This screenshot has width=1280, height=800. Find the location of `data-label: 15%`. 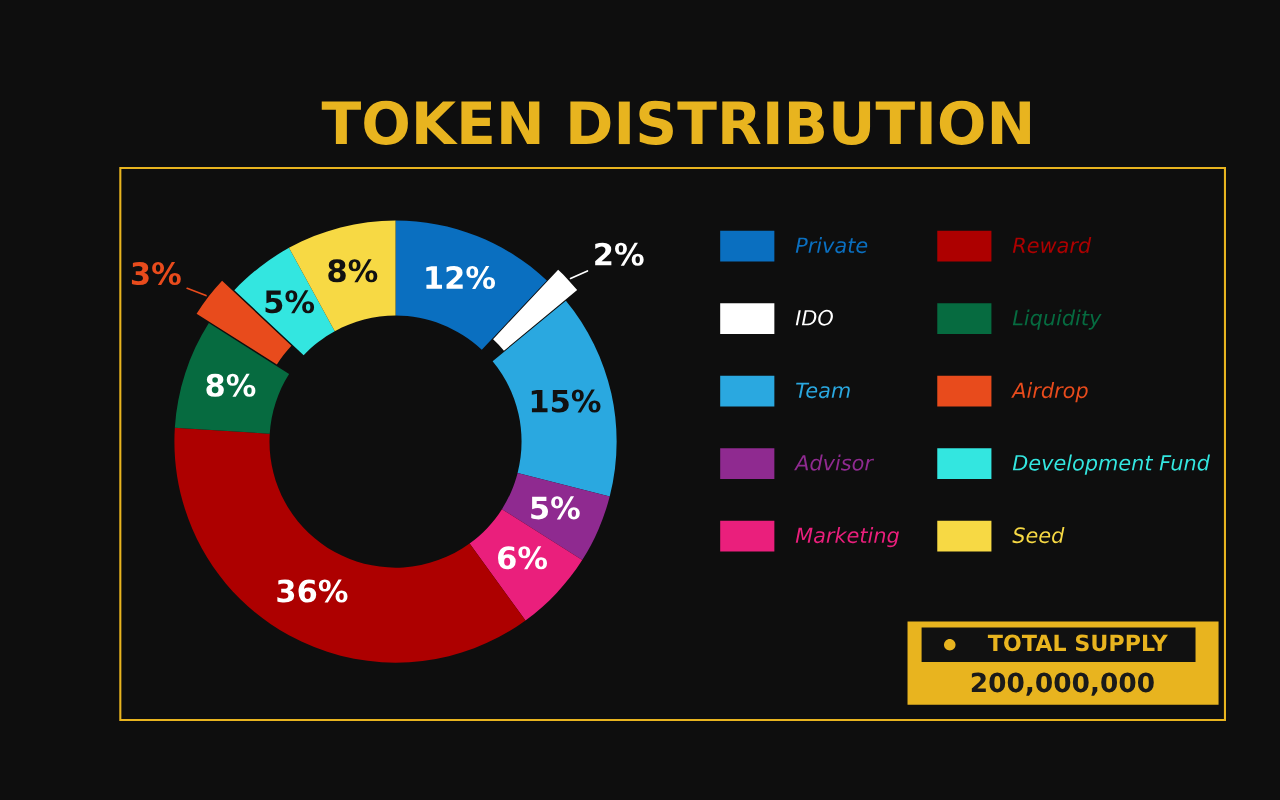

data-label: 15% is located at coordinates (566, 401).